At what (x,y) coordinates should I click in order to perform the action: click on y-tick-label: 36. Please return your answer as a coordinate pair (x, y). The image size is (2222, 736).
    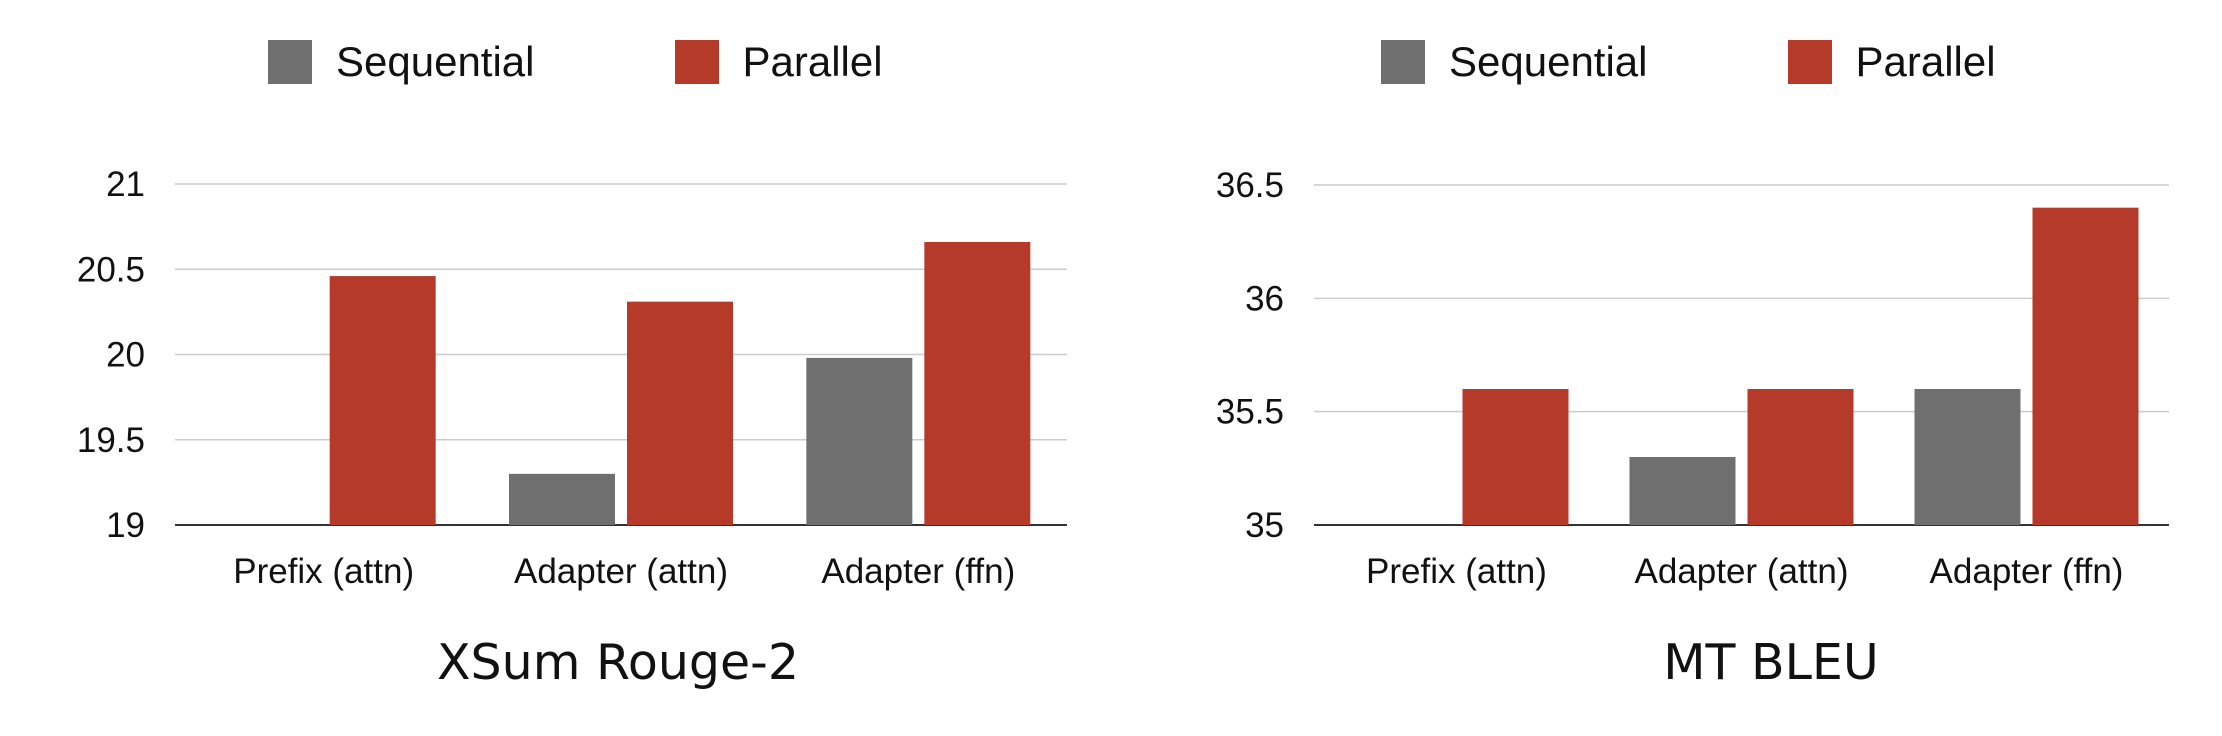
    Looking at the image, I should click on (1264, 298).